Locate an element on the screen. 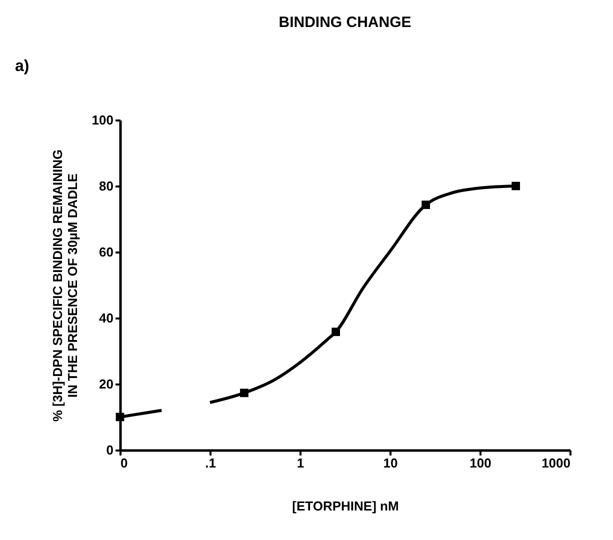 This screenshot has width=613, height=540. x-tick-label: 1000 is located at coordinates (556, 463).